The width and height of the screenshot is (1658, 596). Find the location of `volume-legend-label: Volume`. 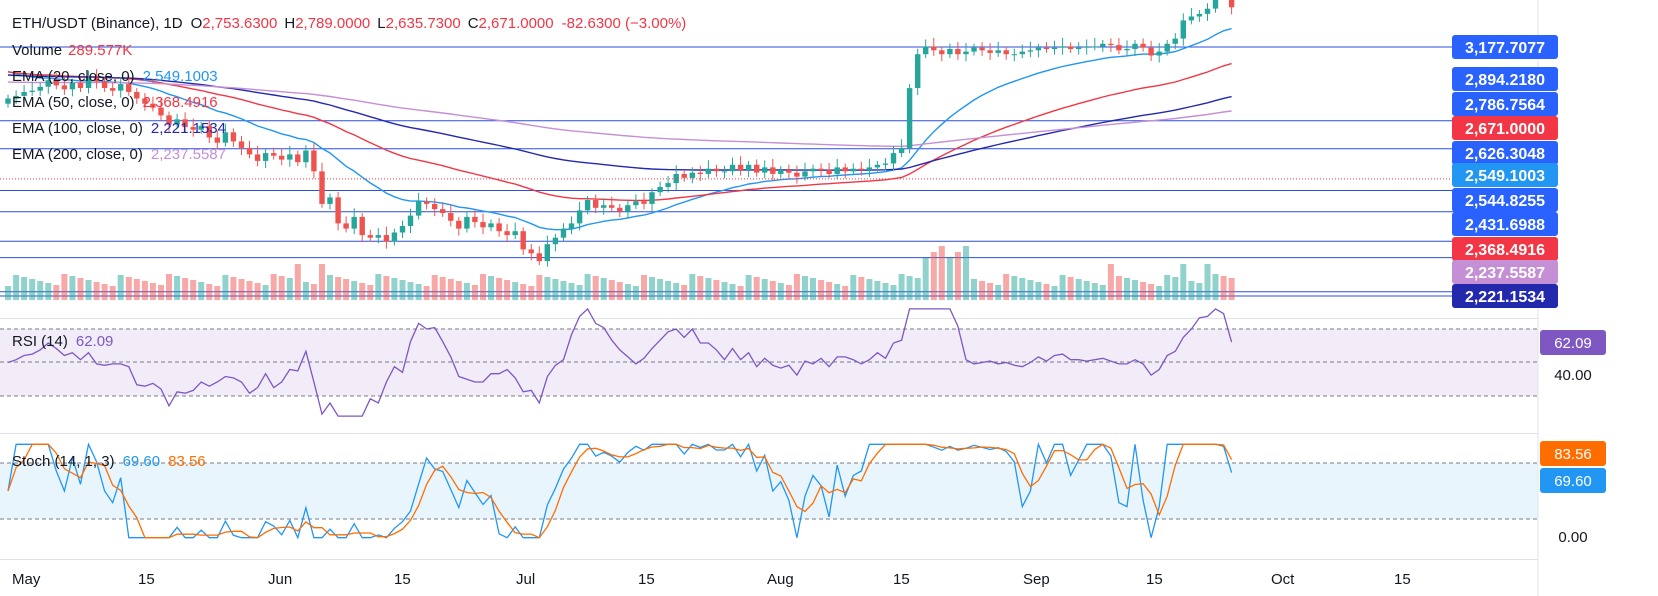

volume-legend-label: Volume is located at coordinates (37, 50).